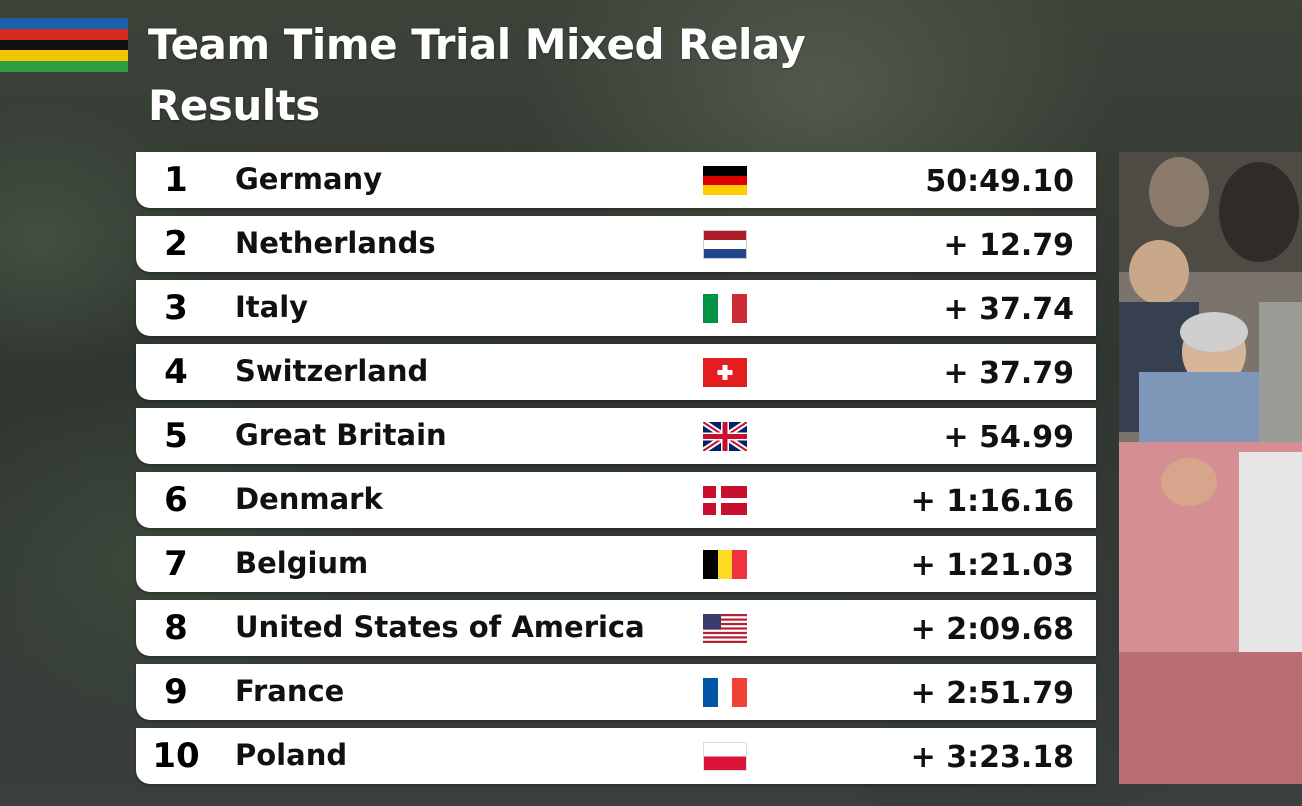  Describe the element at coordinates (725, 500) in the screenshot. I see `denmark-flag-icon` at that location.